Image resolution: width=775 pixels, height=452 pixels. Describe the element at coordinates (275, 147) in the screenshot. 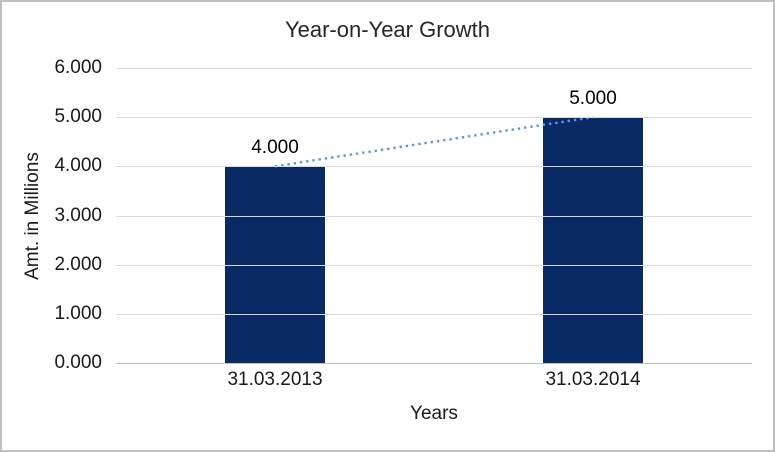

I see `data-label: 4.000` at that location.